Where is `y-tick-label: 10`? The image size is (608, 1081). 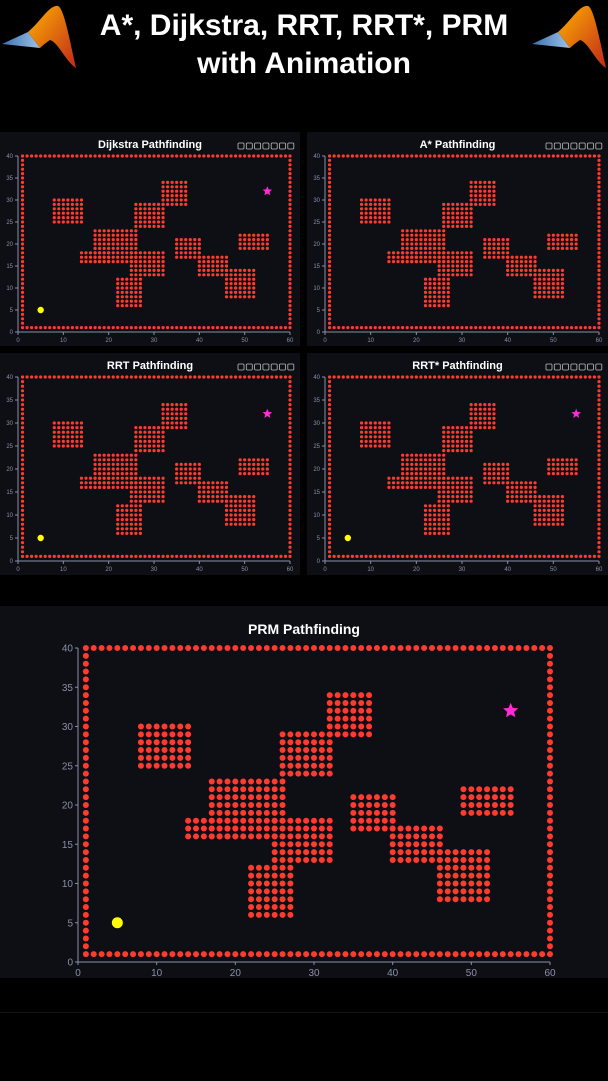 y-tick-label: 10 is located at coordinates (9, 516).